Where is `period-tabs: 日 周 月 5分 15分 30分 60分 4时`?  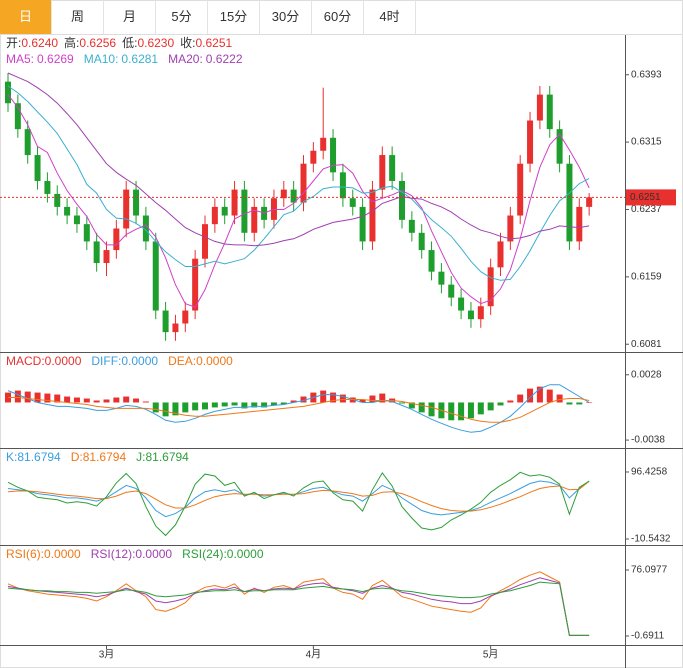
period-tabs: 日 周 月 5分 15分 30分 60分 4时 is located at coordinates (208, 17).